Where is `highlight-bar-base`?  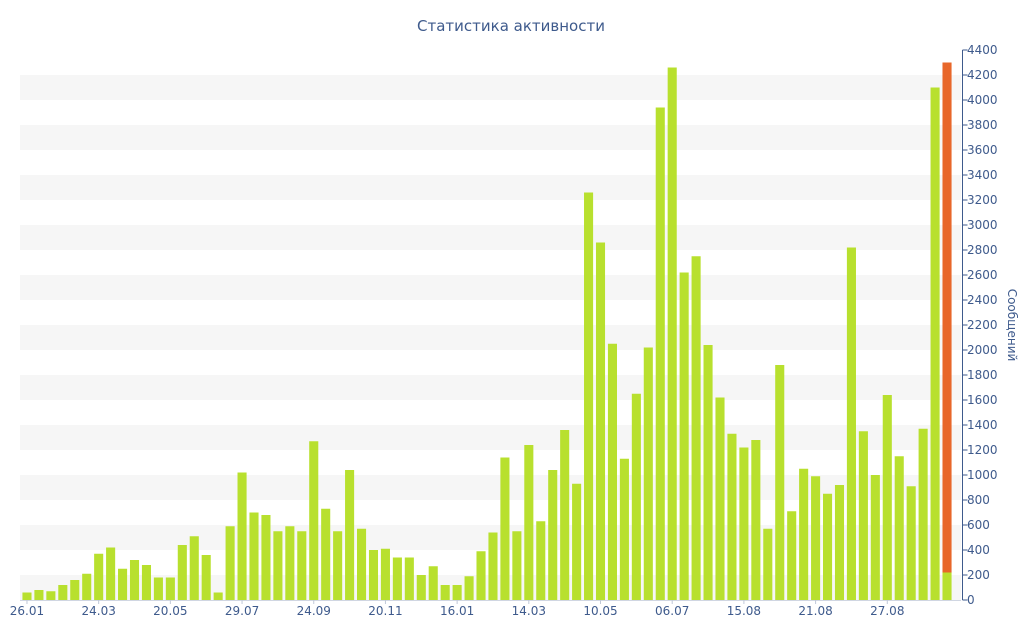
highlight-bar-base is located at coordinates (947, 586).